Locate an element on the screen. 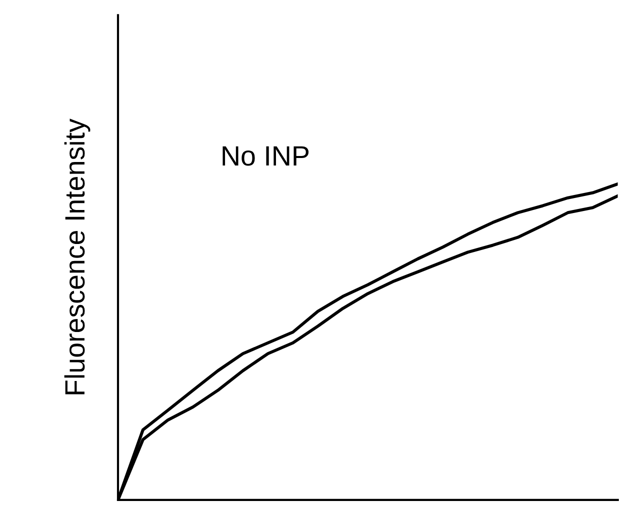 The image size is (619, 506). y-axis-title: Fluorescence Intensity is located at coordinates (77, 256).